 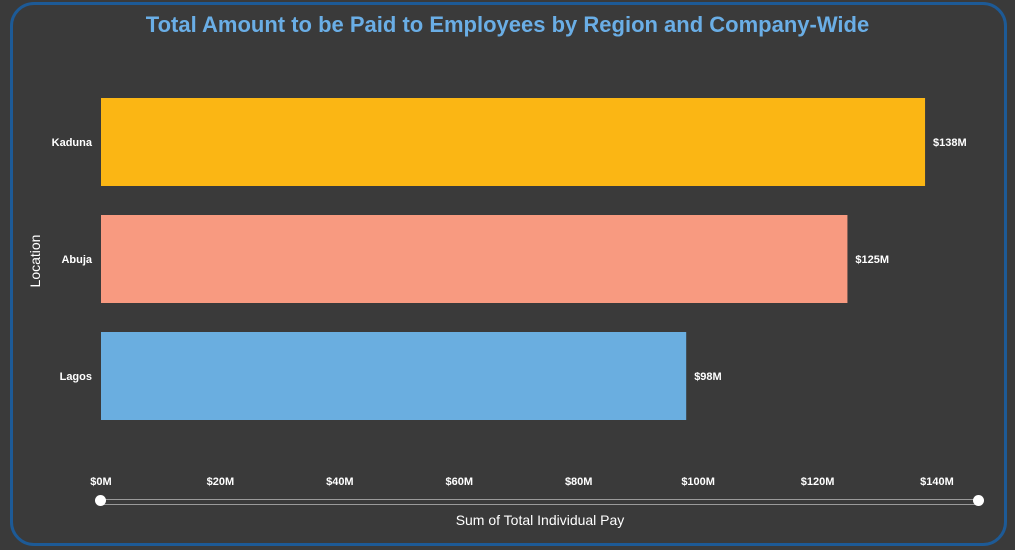 I want to click on zoom-slider-start-handle, so click(x=100, y=500).